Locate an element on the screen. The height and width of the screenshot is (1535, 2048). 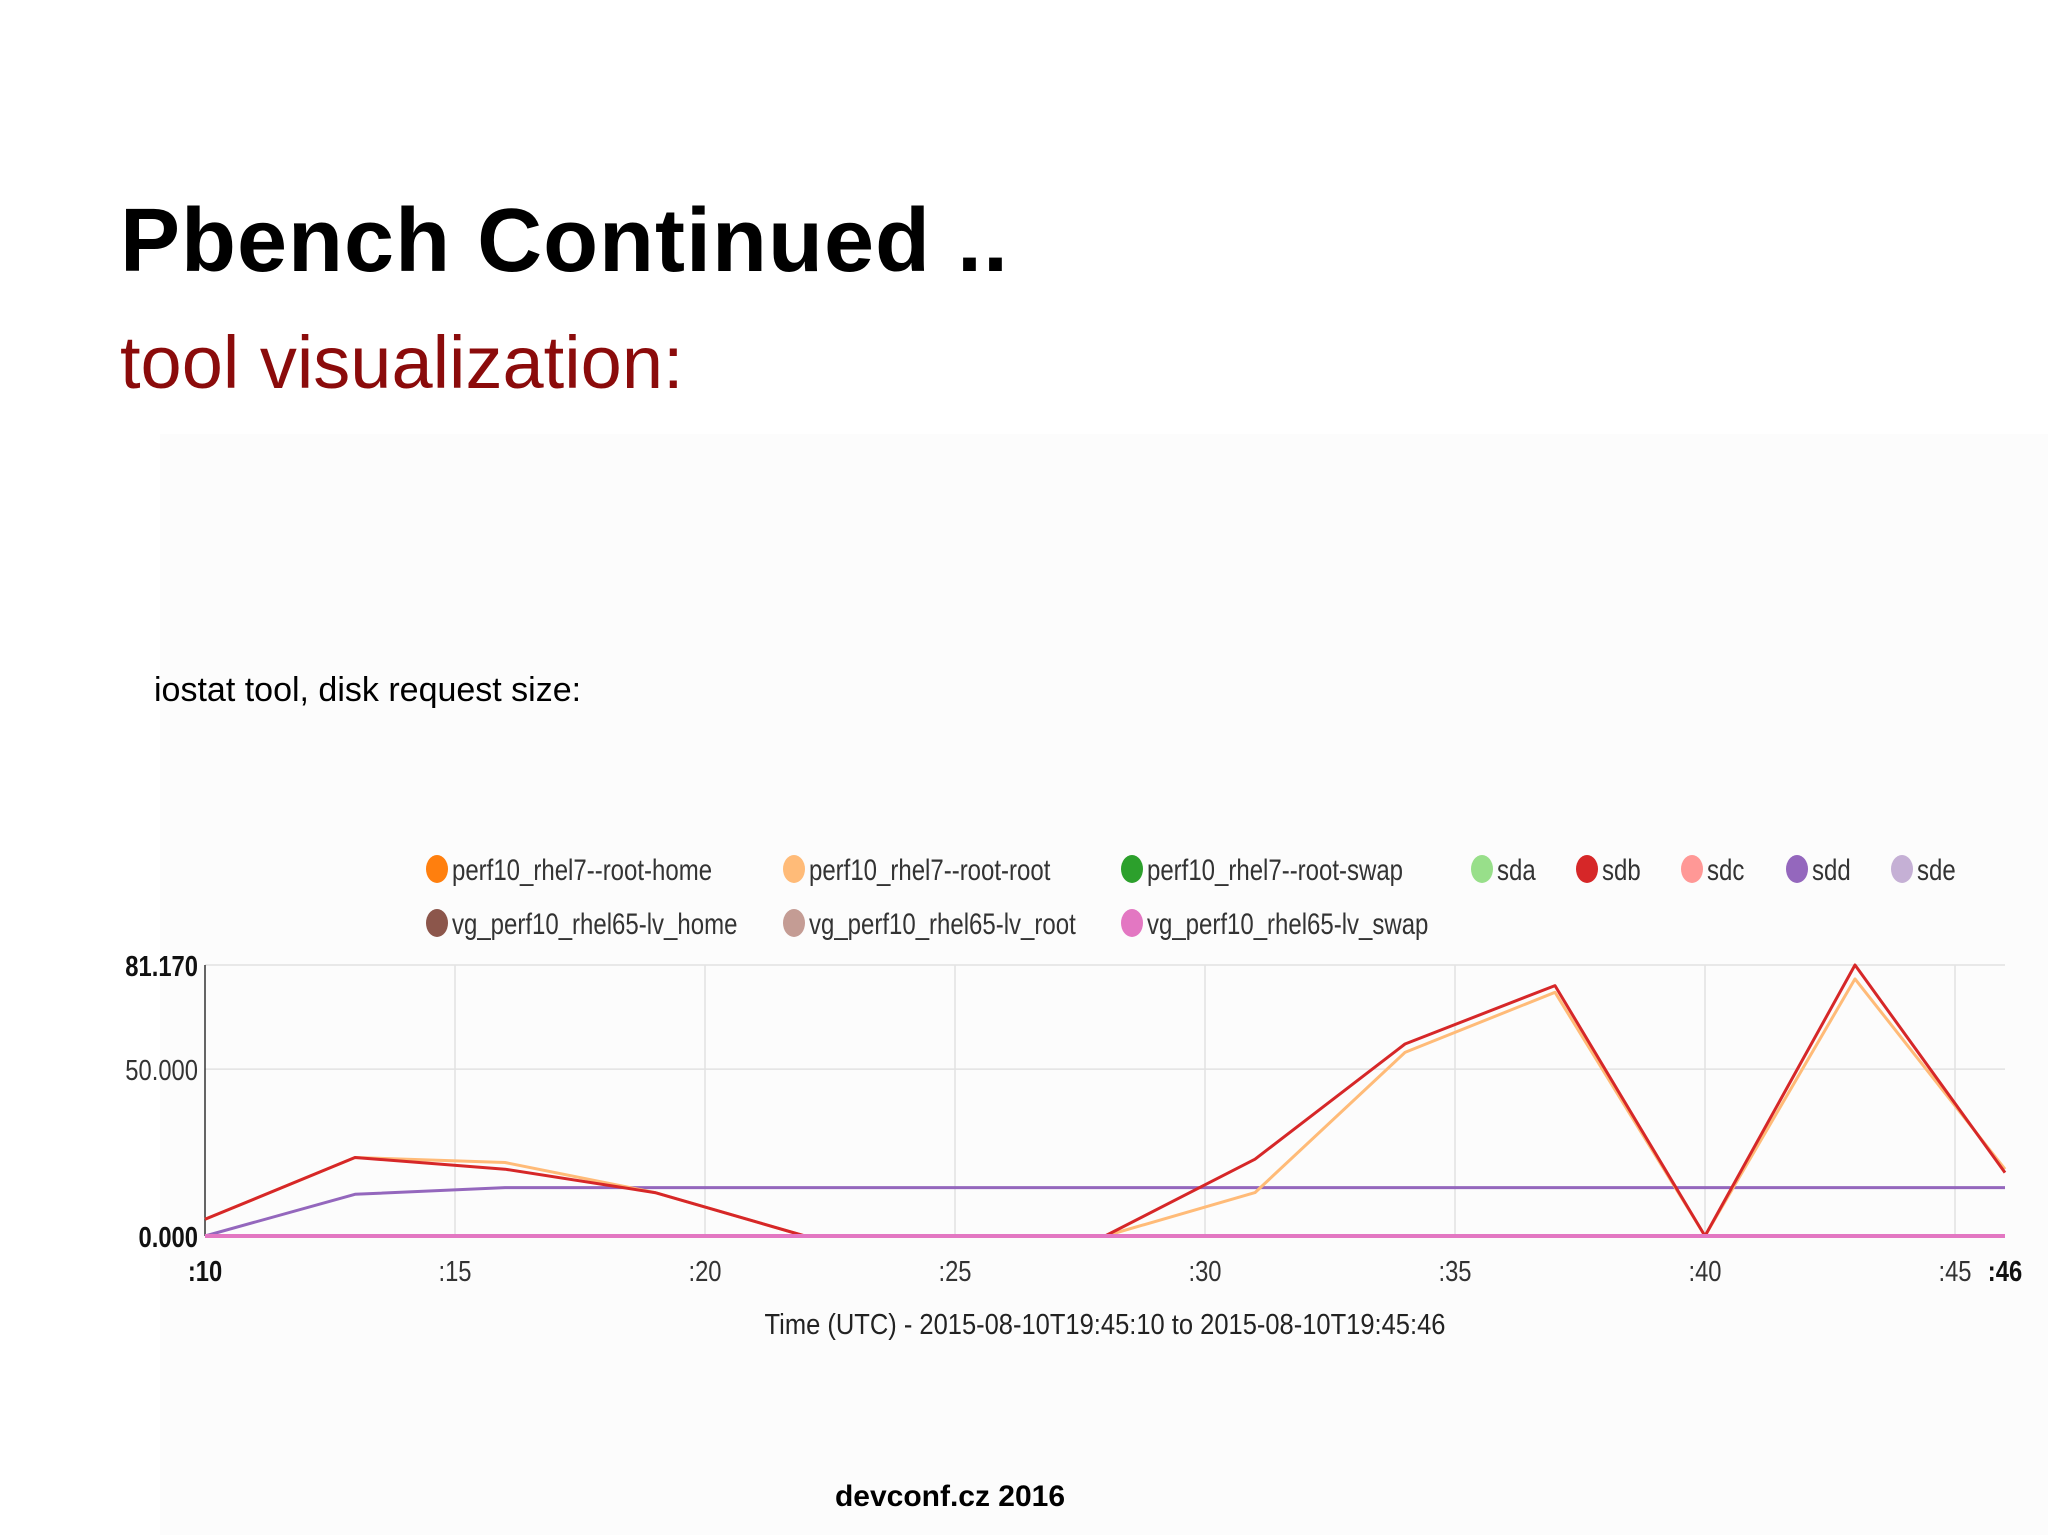
legend-label: perf10_rhel7--root-home is located at coordinates (582, 869).